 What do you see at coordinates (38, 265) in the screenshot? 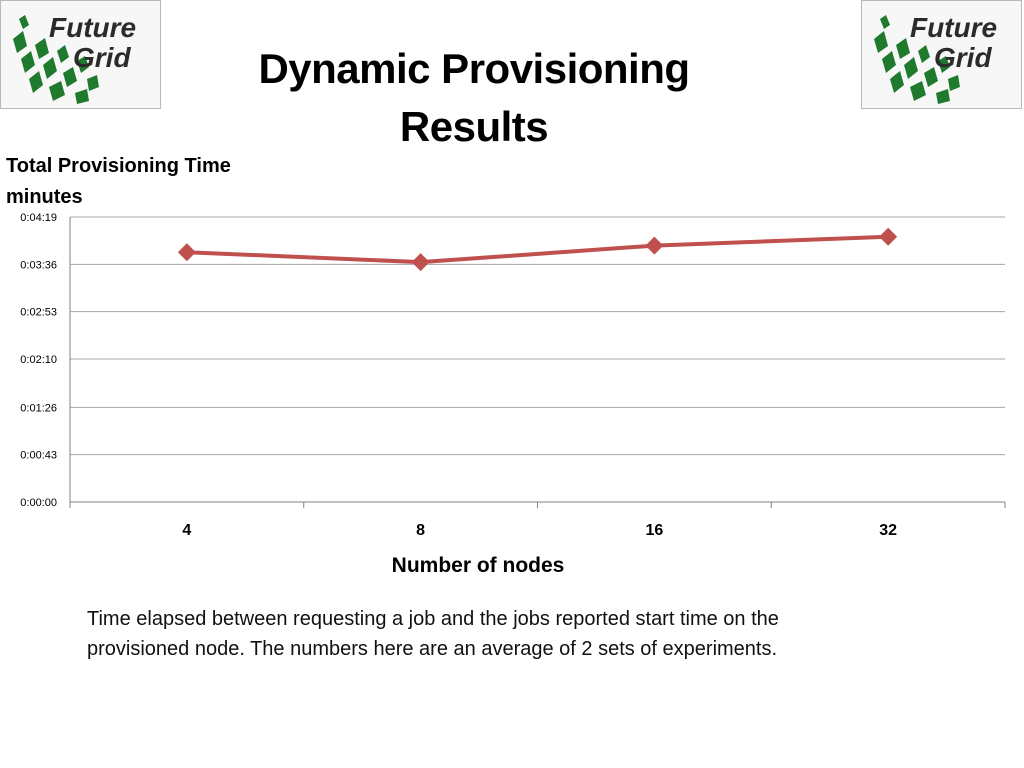
I see `y-tick-label: 0:03:36` at bounding box center [38, 265].